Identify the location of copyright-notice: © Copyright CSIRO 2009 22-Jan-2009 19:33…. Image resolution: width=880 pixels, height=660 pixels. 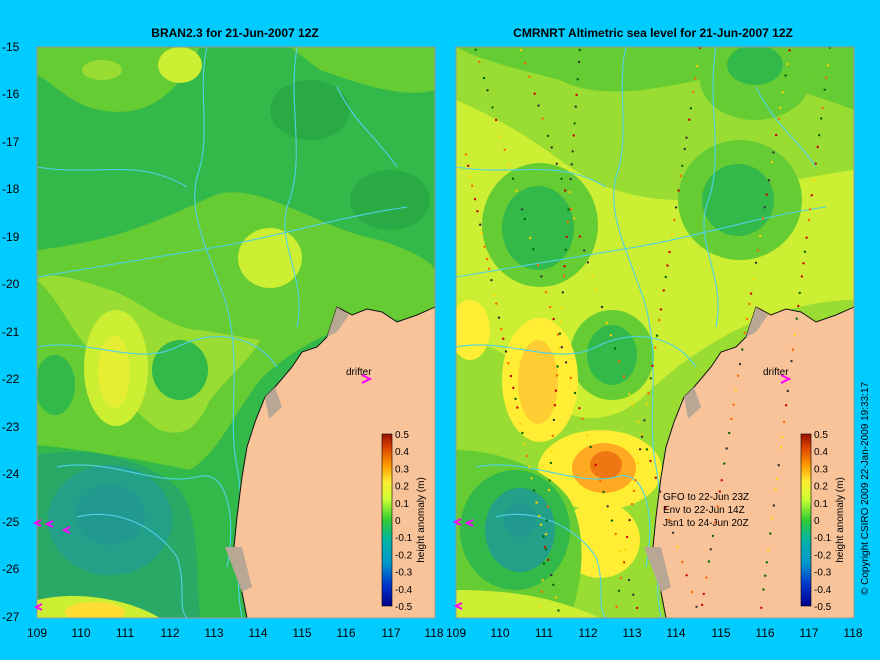
(865, 488).